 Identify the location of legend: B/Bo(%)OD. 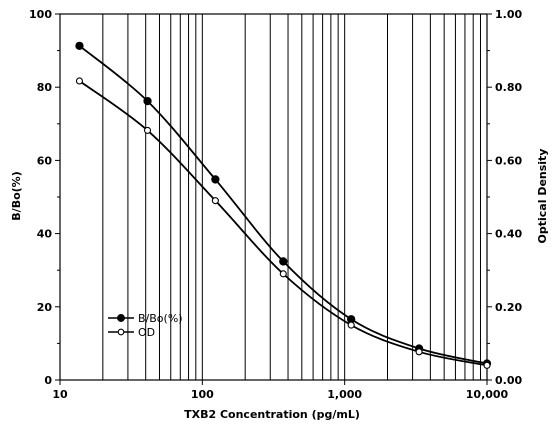
(145, 325).